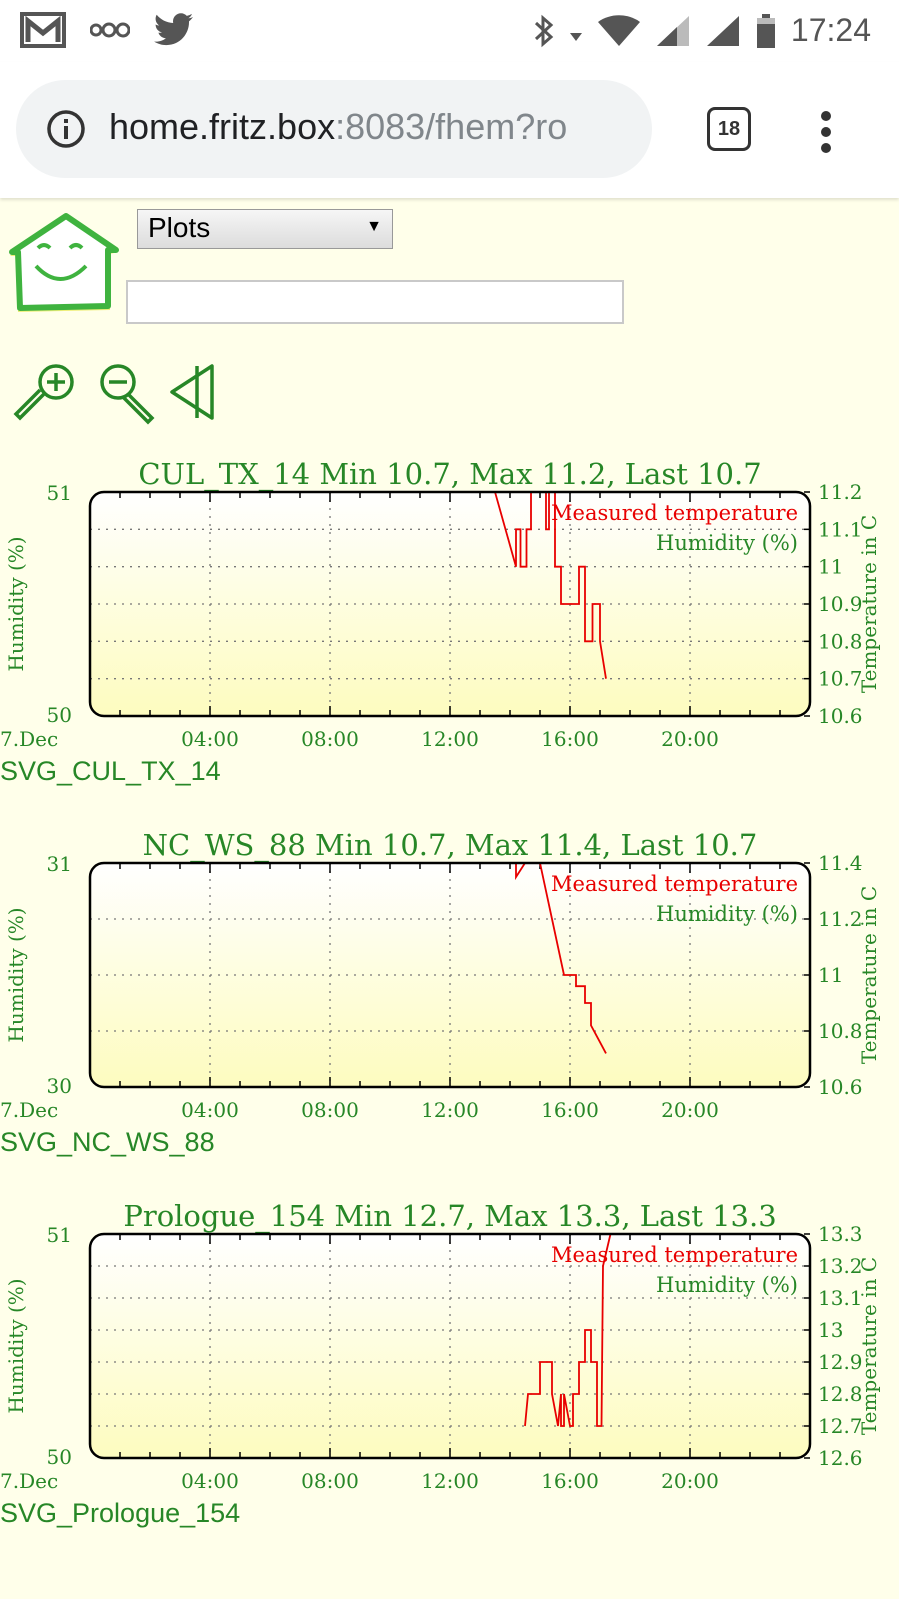 The width and height of the screenshot is (899, 1599). I want to click on zoom-in-icon, so click(43, 392).